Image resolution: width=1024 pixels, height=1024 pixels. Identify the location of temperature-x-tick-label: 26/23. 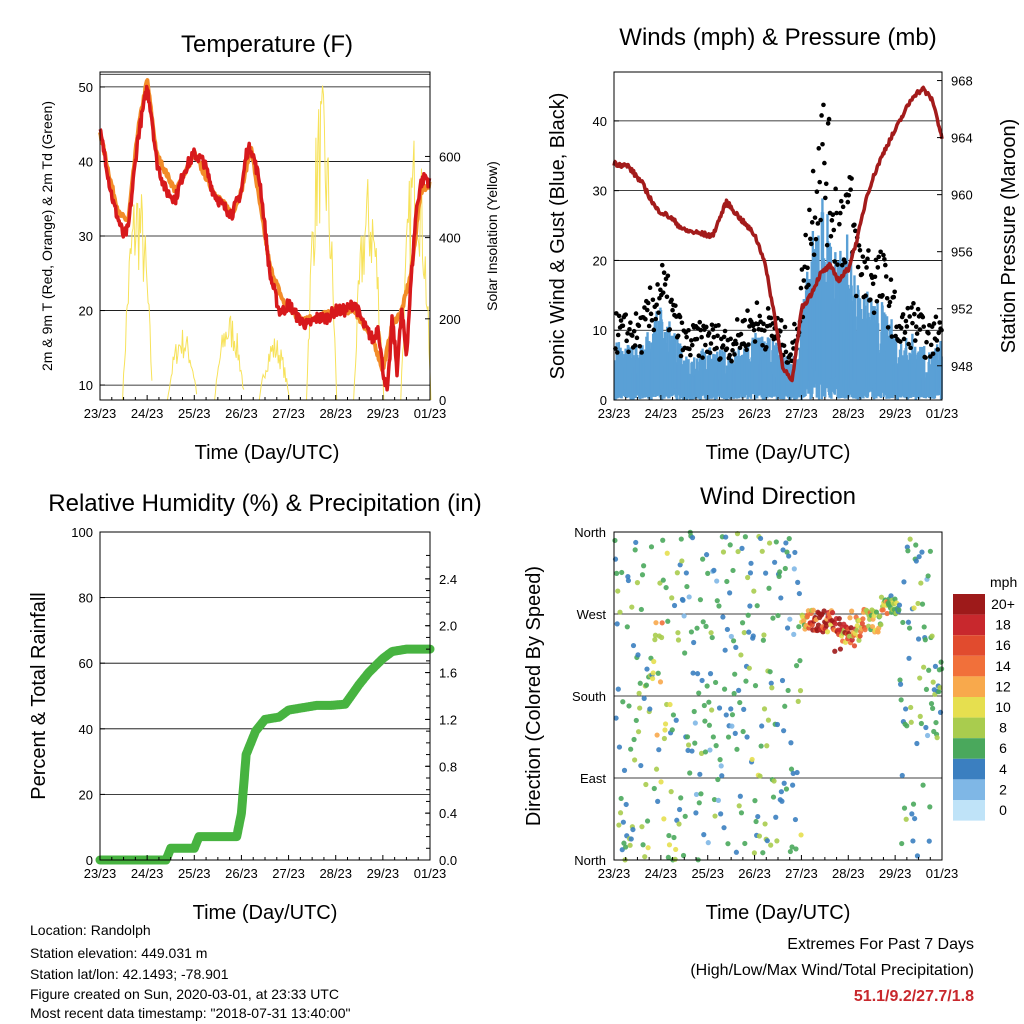
(241, 413).